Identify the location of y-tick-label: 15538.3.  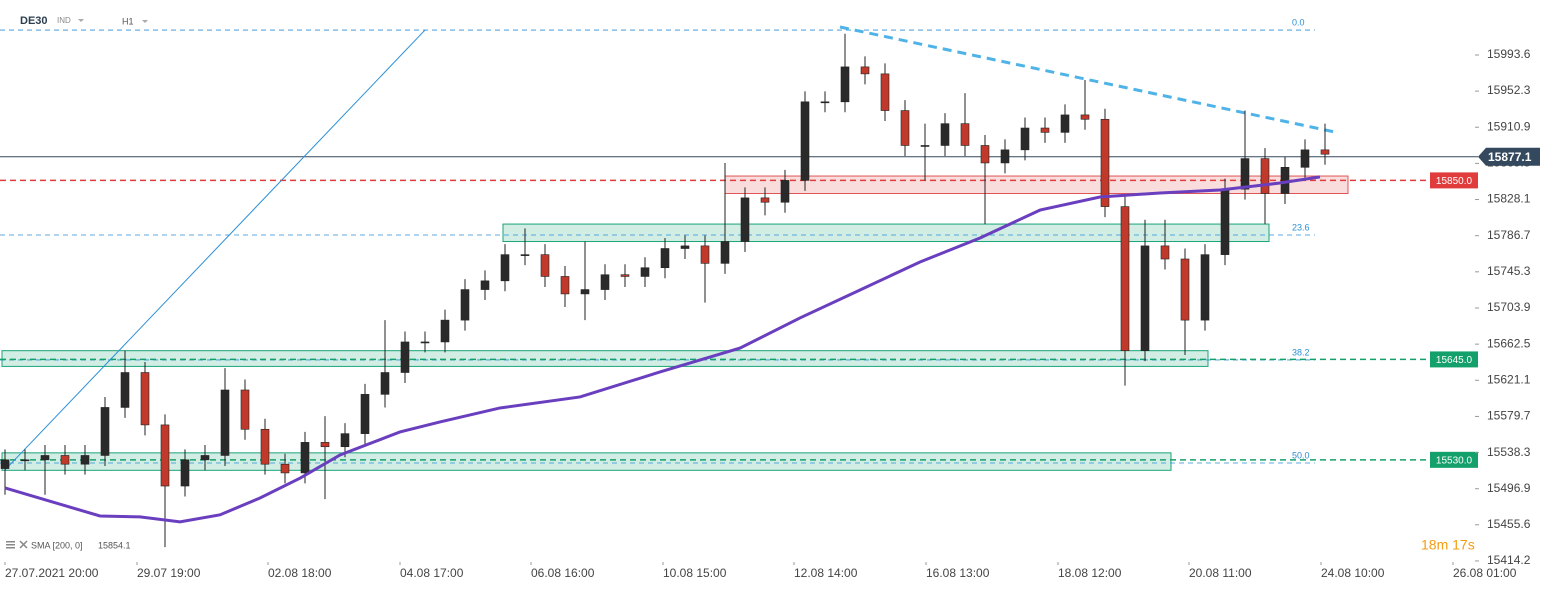
(1509, 452).